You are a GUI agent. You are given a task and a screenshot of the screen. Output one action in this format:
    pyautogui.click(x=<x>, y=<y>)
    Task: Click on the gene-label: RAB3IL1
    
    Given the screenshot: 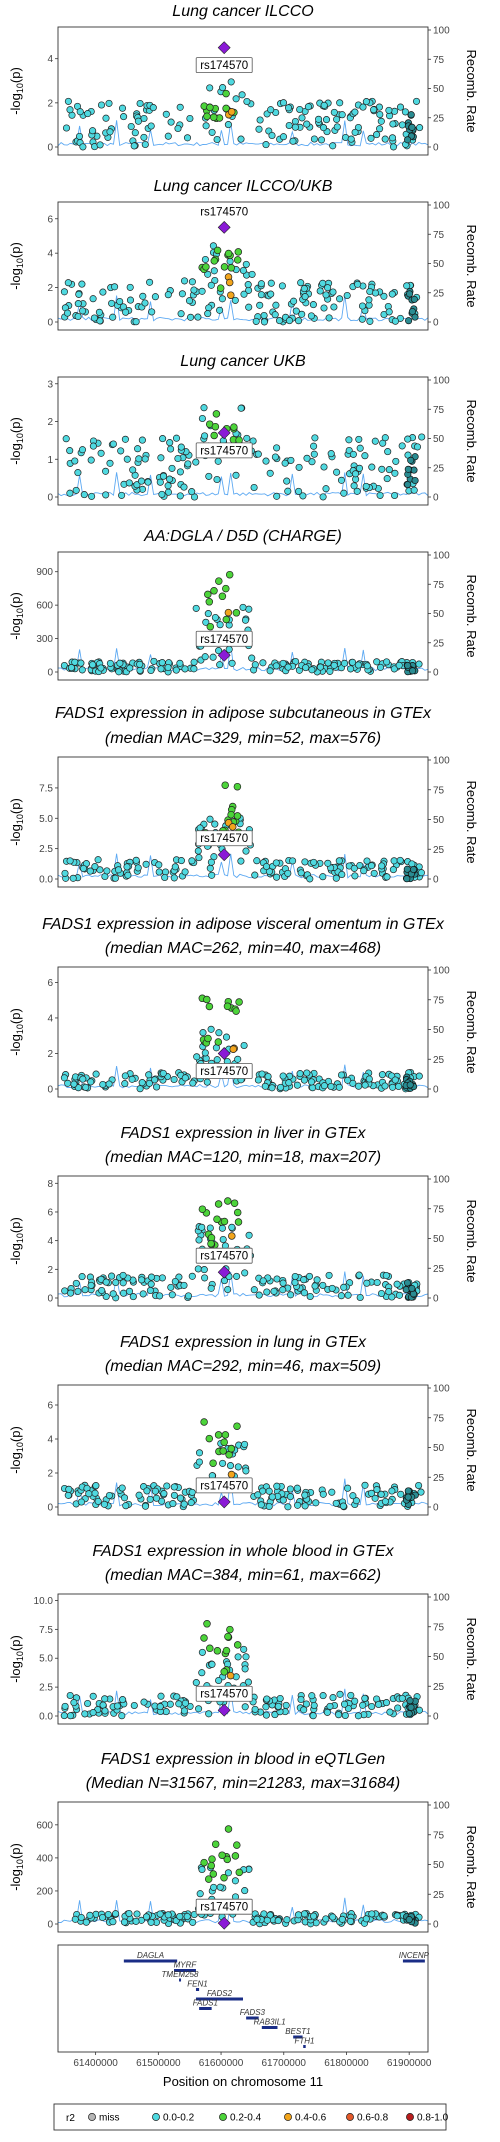 What is the action you would take?
    pyautogui.click(x=270, y=2022)
    